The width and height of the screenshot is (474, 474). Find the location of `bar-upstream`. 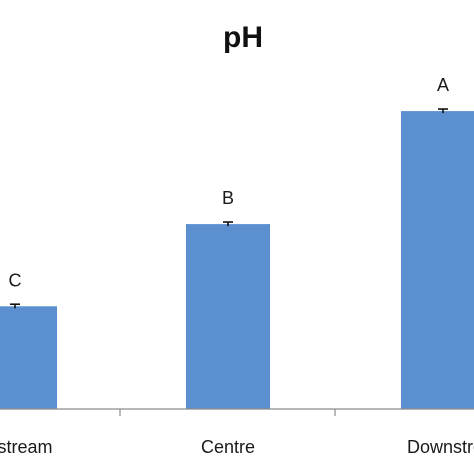

bar-upstream is located at coordinates (28, 357).